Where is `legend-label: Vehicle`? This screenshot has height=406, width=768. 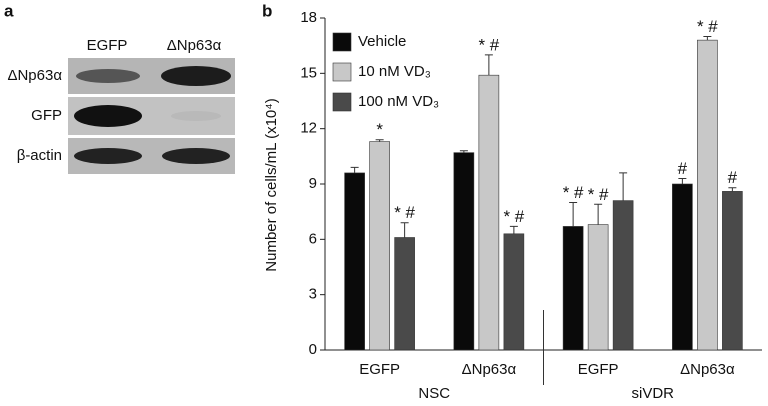 legend-label: Vehicle is located at coordinates (382, 41).